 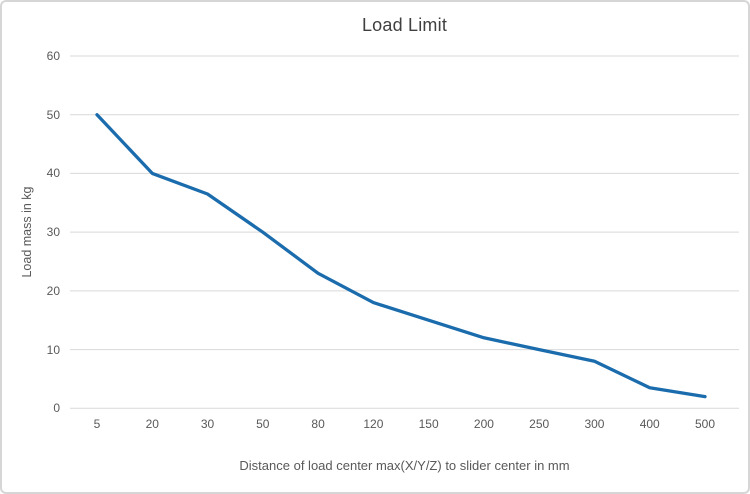 What do you see at coordinates (318, 424) in the screenshot?
I see `x-tick-label: 80` at bounding box center [318, 424].